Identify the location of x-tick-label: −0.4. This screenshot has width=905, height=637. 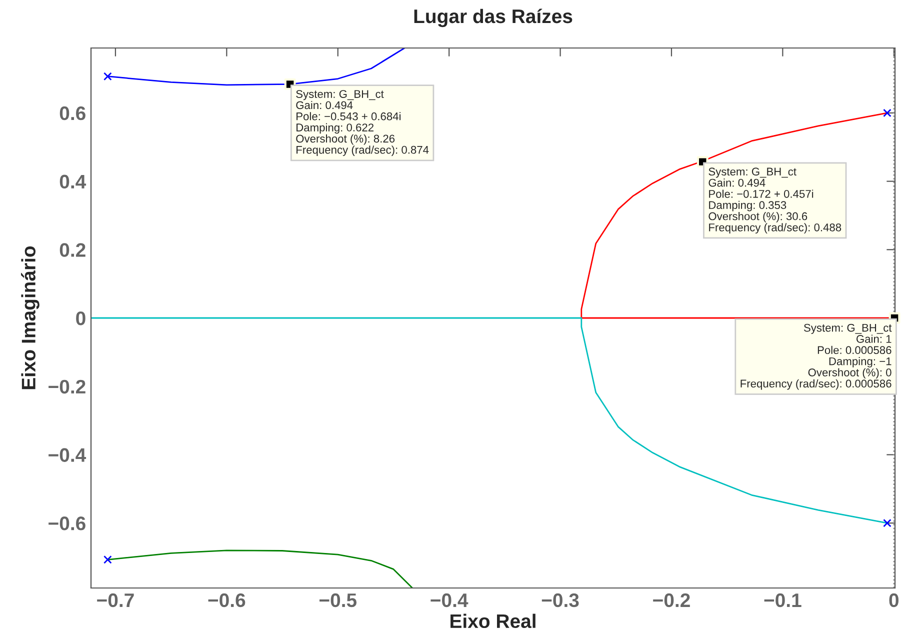
(449, 600).